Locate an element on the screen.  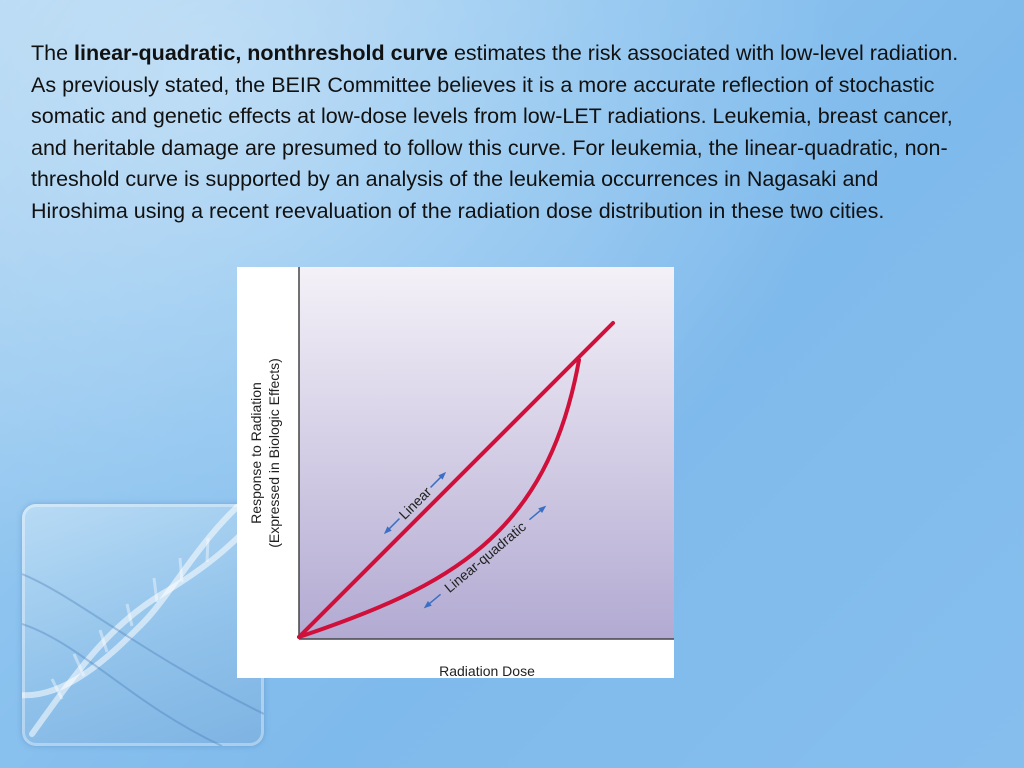
linear-quadratic-curve is located at coordinates (439, 498).